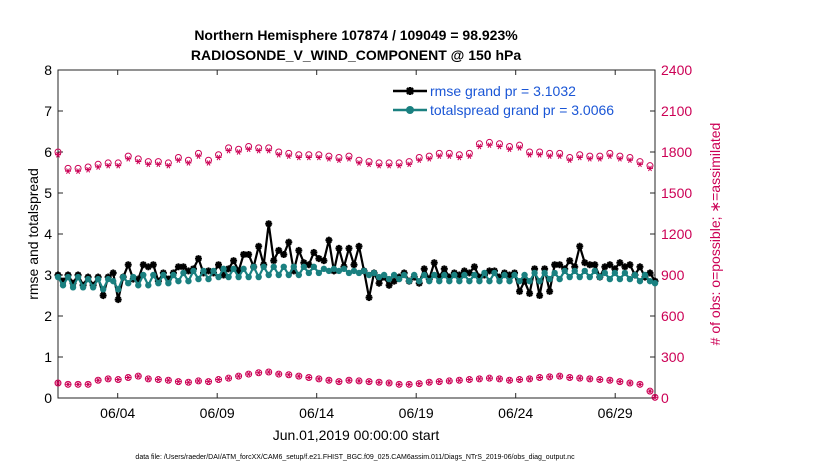  I want to click on y2-tick-label: 1500, so click(676, 193).